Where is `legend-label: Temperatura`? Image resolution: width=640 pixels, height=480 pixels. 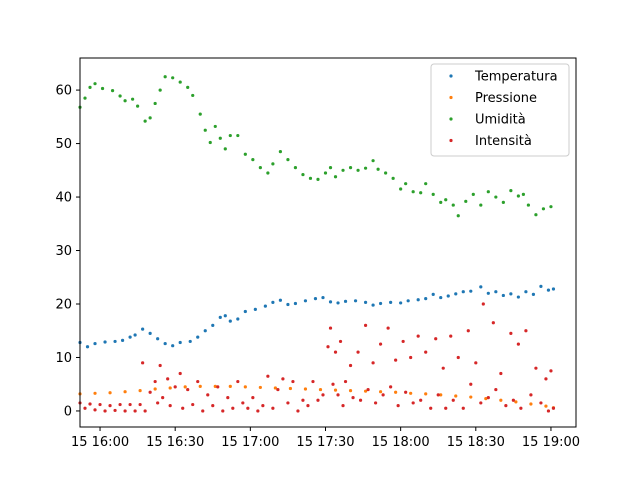 legend-label: Temperatura is located at coordinates (516, 77).